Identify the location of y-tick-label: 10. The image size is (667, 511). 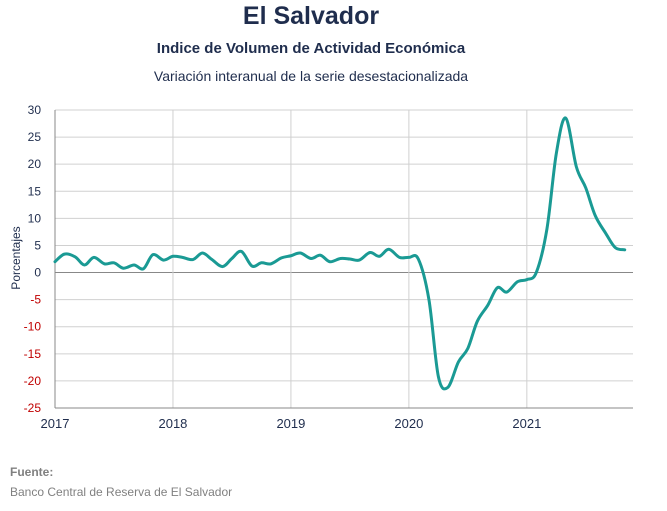
(35, 218).